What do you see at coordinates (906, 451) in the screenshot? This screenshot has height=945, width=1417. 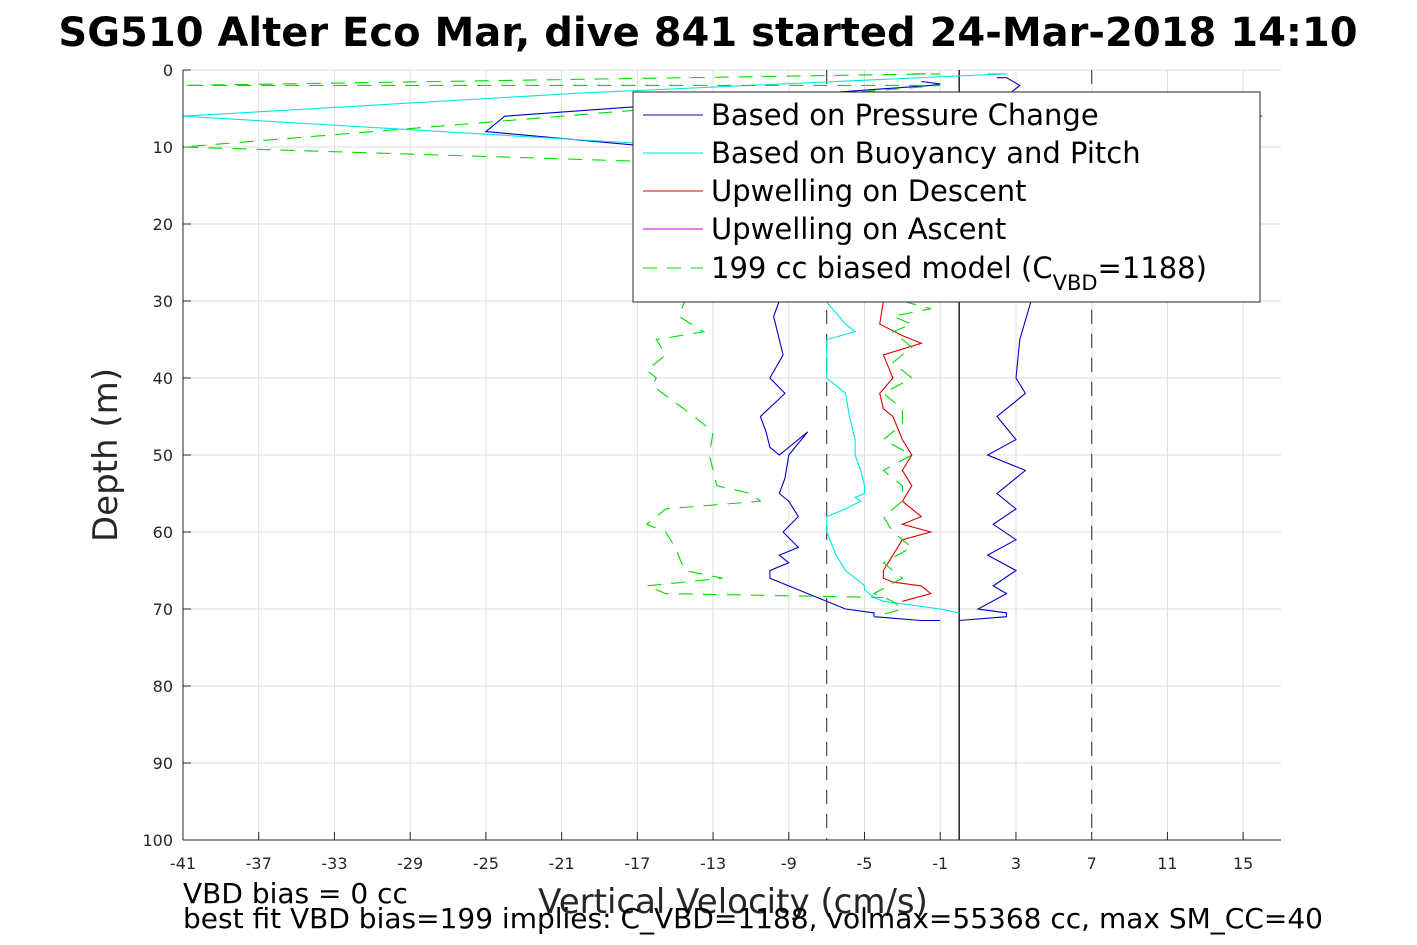 I see `series-line-up_descent` at bounding box center [906, 451].